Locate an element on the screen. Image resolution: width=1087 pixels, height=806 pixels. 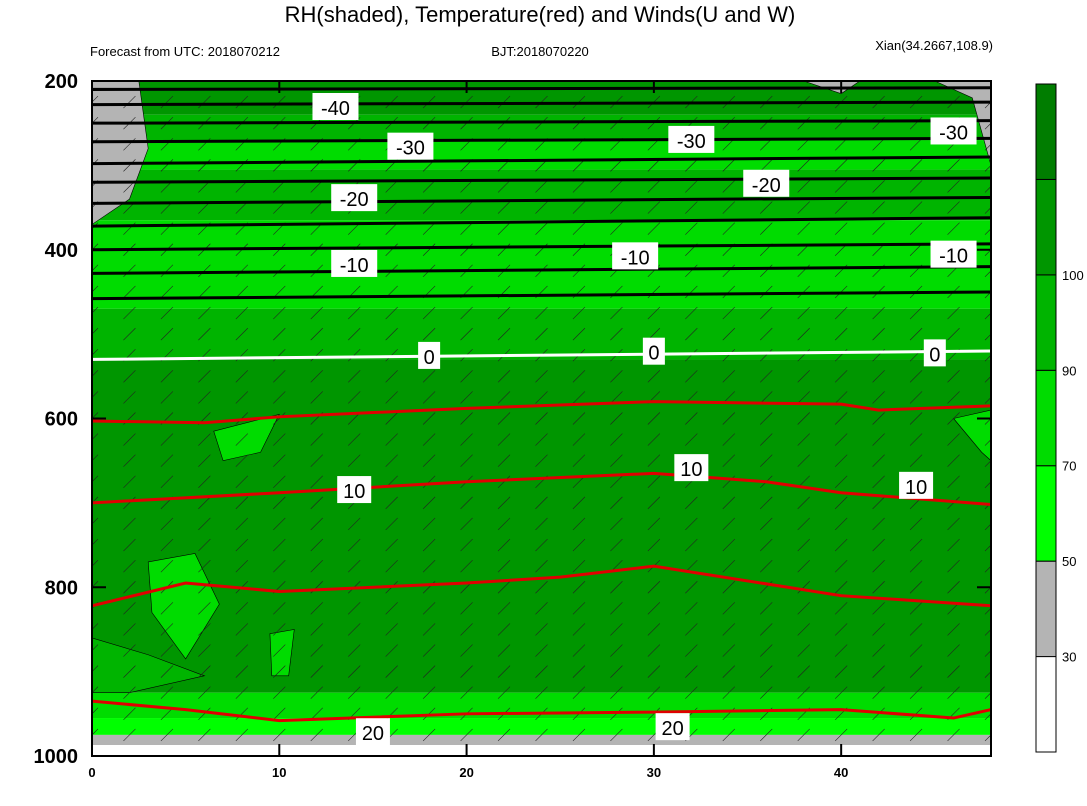
colorbar-swatch is located at coordinates (1046, 418).